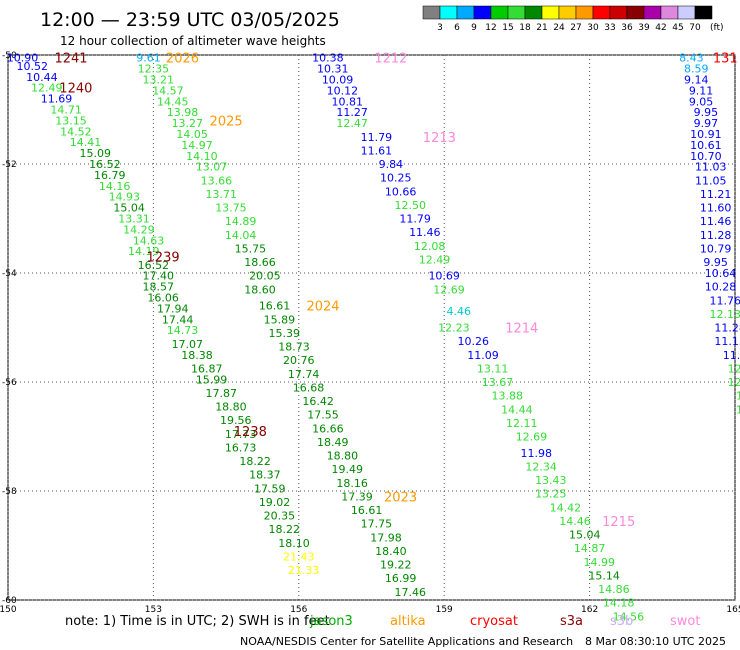 The width and height of the screenshot is (740, 650). Describe the element at coordinates (251, 248) in the screenshot. I see `wave-height-value: 15.75` at that location.